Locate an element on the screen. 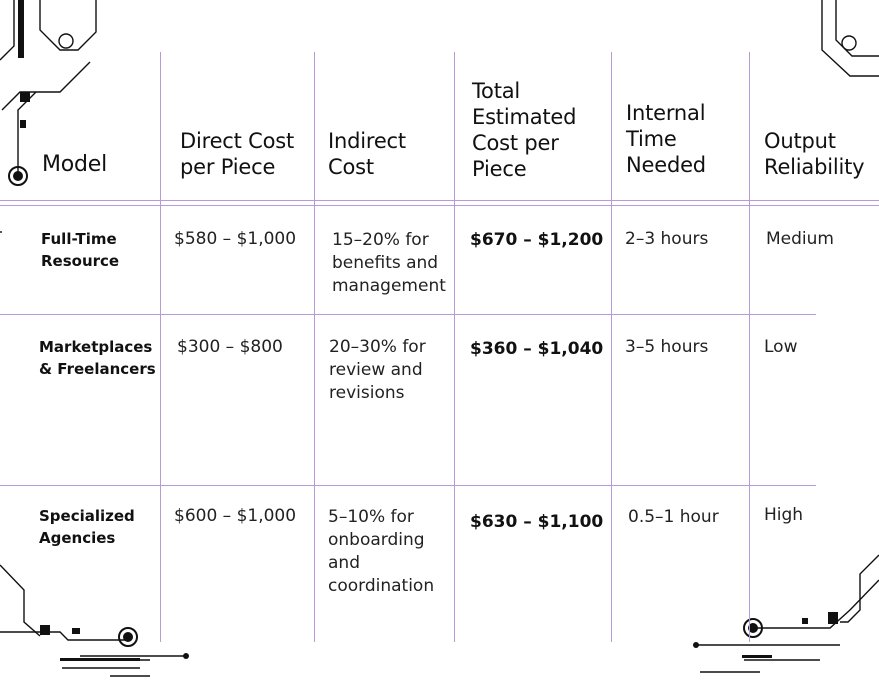 The image size is (879, 693). cell-total-cost: $630 – $1,100 is located at coordinates (537, 522).